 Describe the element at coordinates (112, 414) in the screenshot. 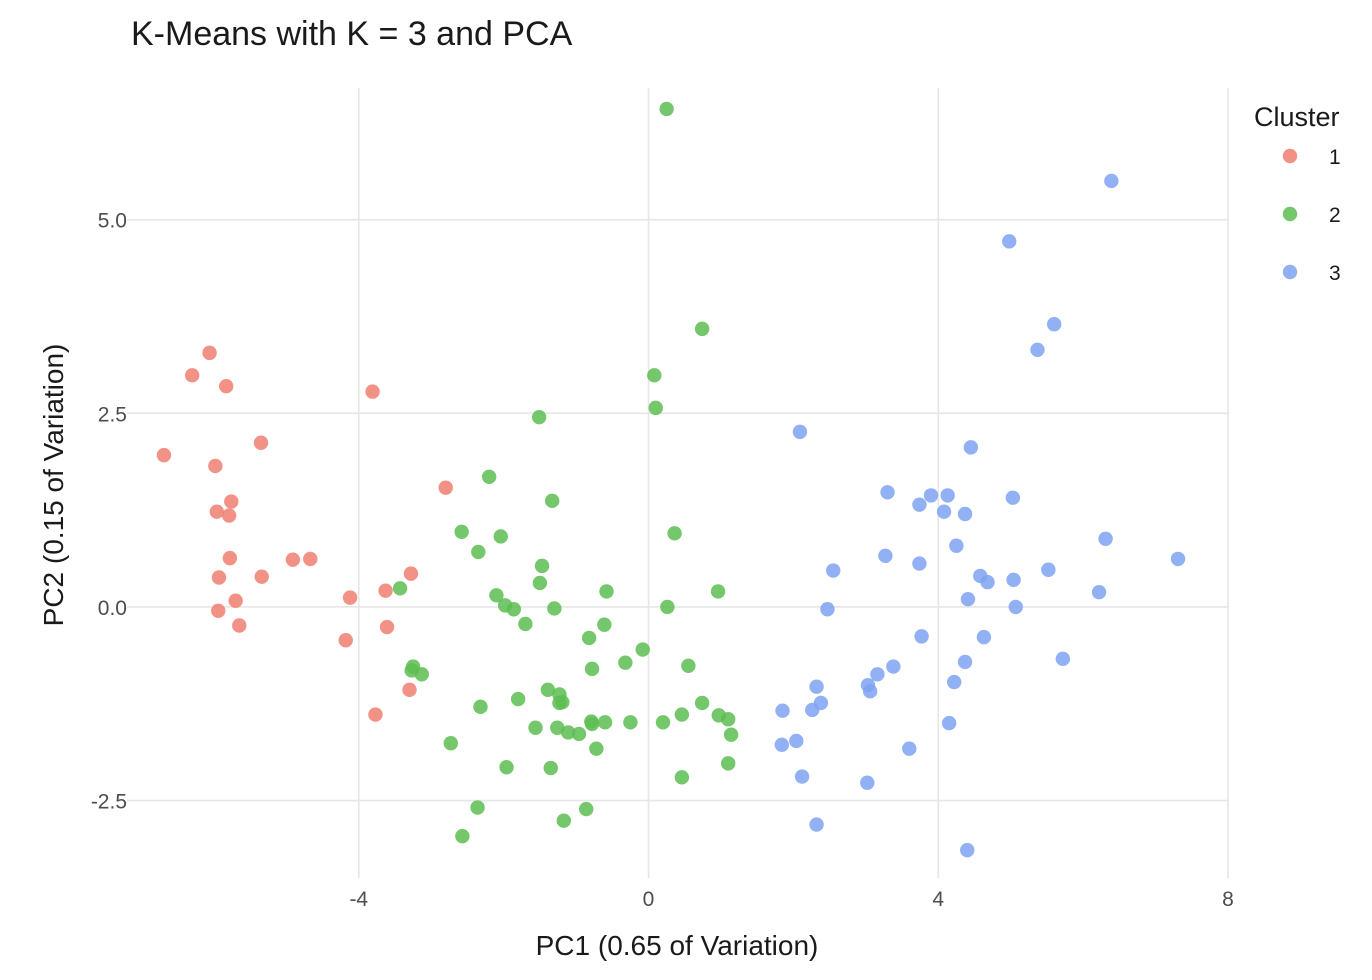

I see `y-tick-label: 2.5` at that location.